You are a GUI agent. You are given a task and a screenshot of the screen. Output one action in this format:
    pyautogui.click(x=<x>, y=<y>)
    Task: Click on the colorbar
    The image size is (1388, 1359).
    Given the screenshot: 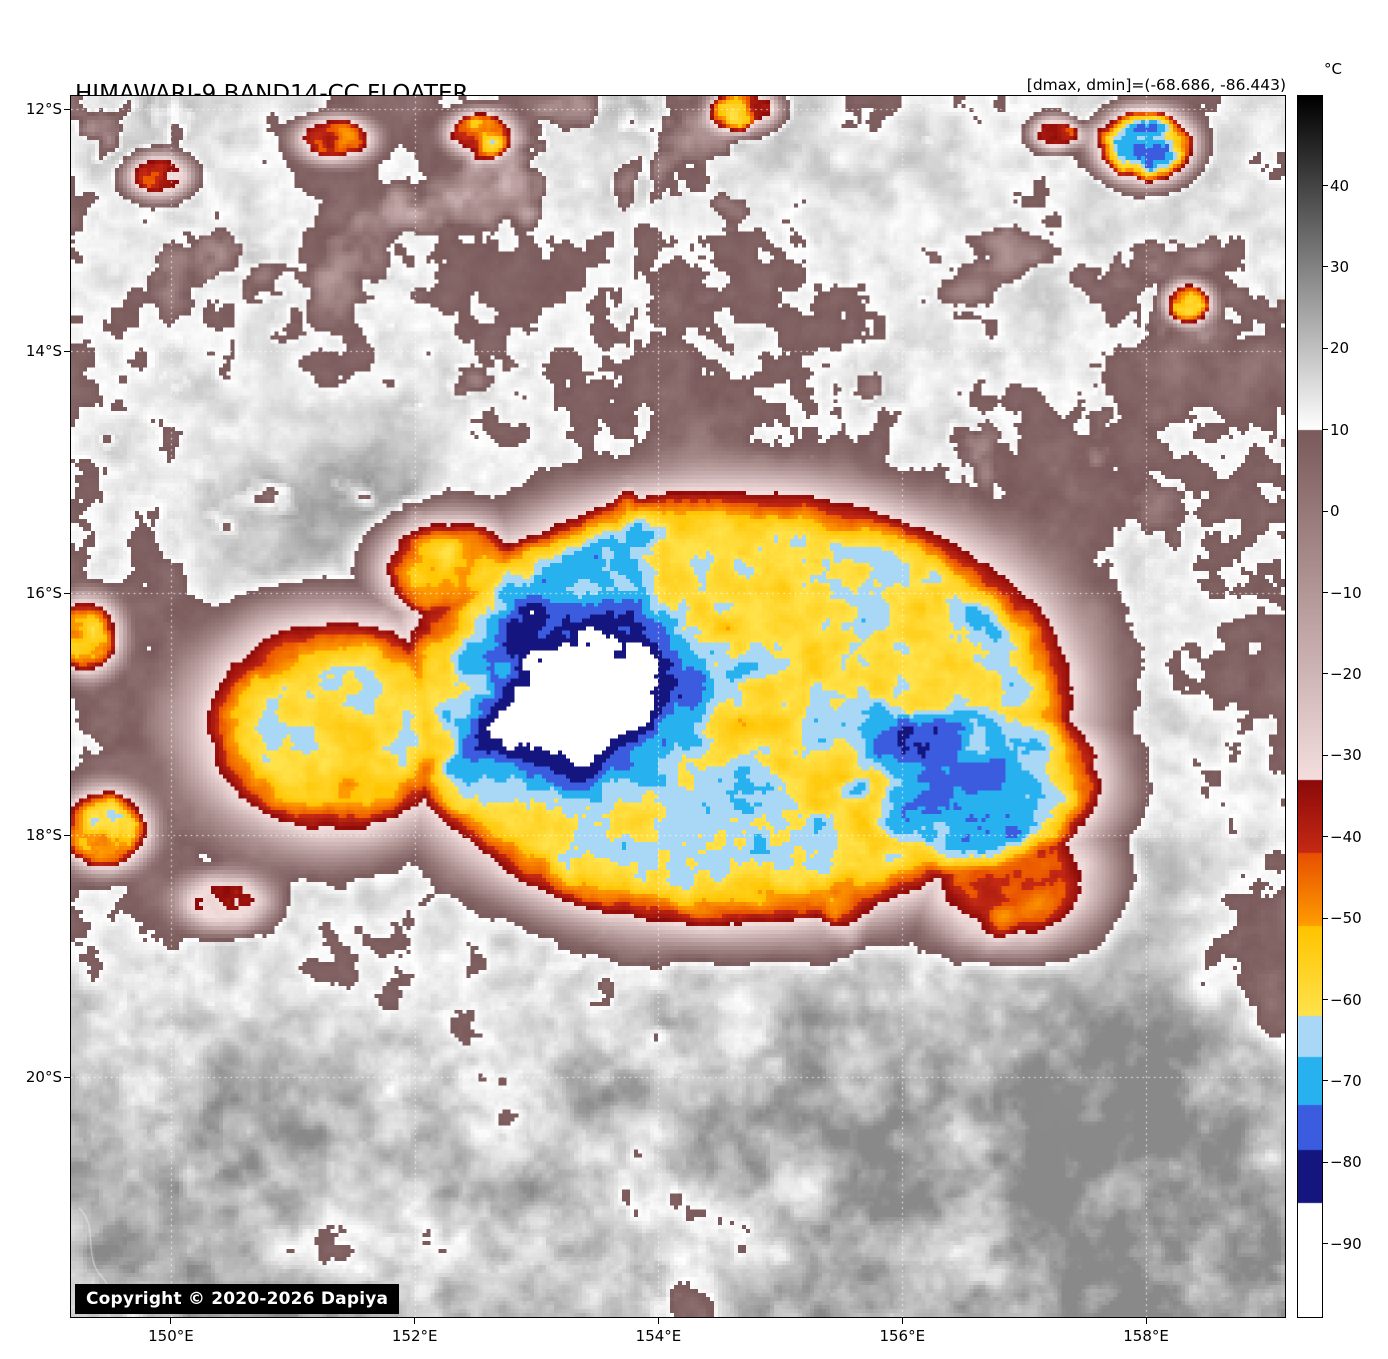 What is the action you would take?
    pyautogui.click(x=1310, y=706)
    